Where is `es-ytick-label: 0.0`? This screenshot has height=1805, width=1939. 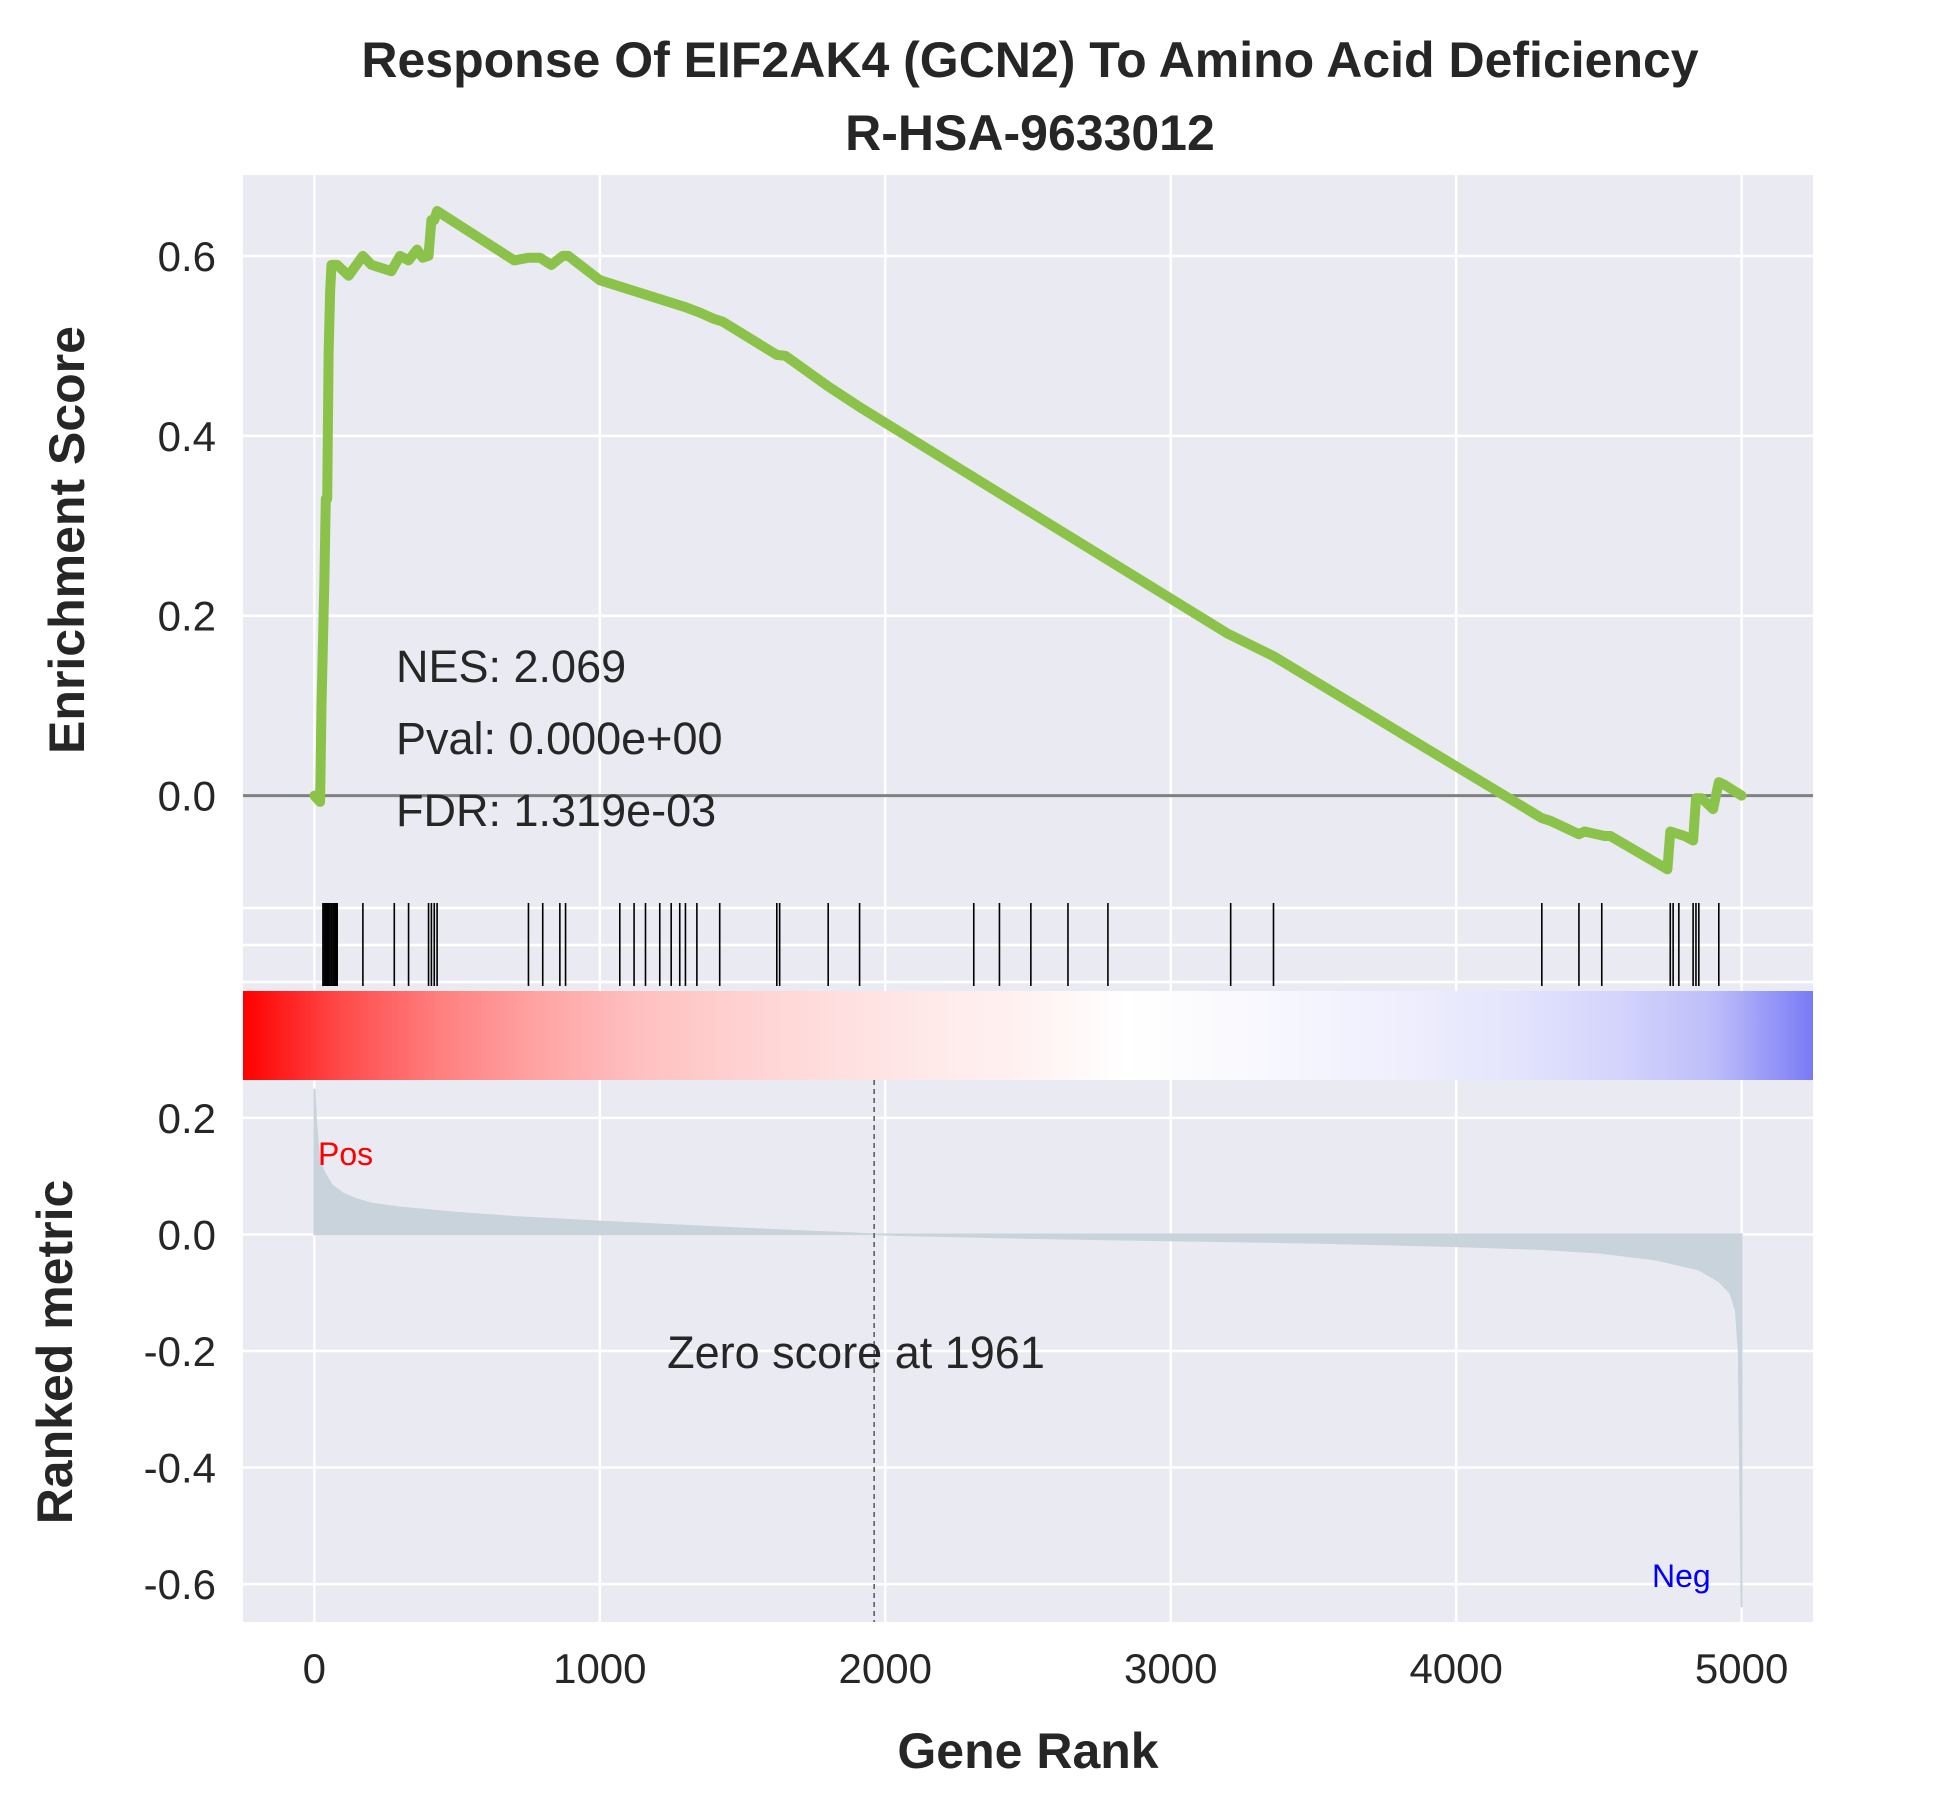 es-ytick-label: 0.0 is located at coordinates (187, 796).